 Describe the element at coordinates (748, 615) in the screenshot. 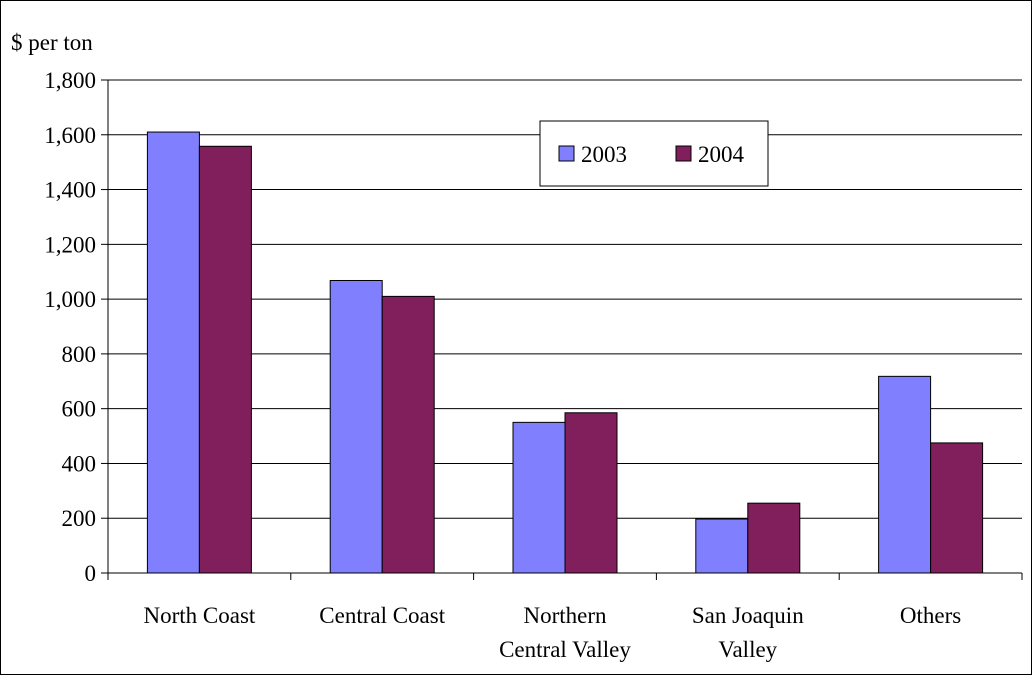

I see `x-tick-label-line: San Joaquin` at that location.